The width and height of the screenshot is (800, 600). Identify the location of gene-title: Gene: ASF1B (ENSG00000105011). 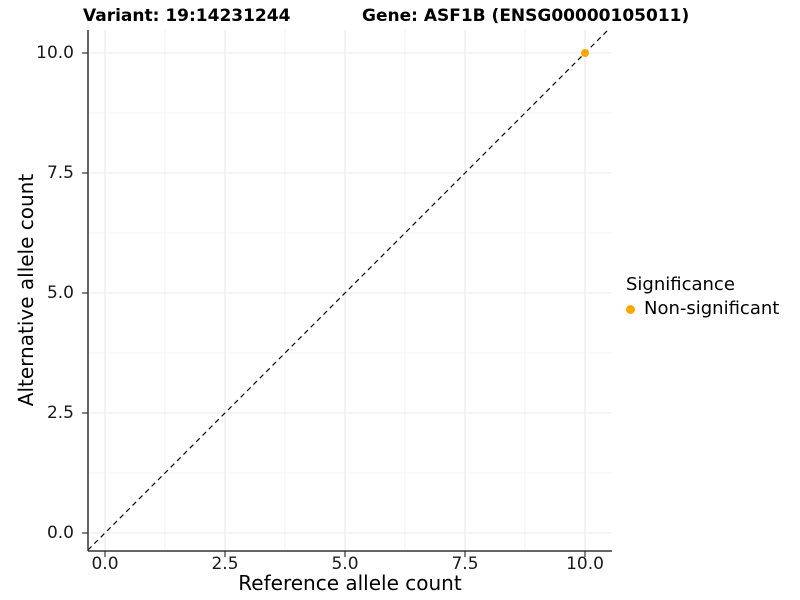
(526, 16).